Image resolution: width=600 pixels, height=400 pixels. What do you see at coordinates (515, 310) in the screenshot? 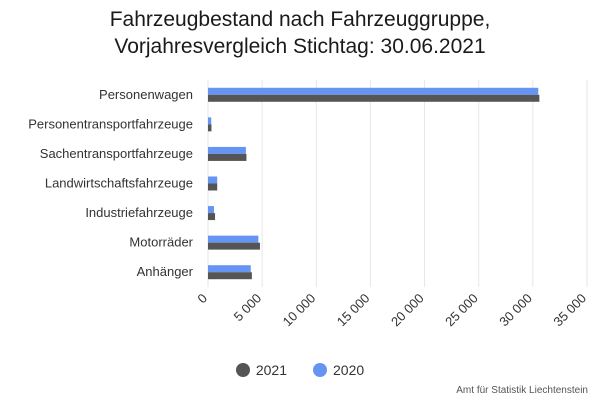
I see `x-tick-label: 30 000` at bounding box center [515, 310].